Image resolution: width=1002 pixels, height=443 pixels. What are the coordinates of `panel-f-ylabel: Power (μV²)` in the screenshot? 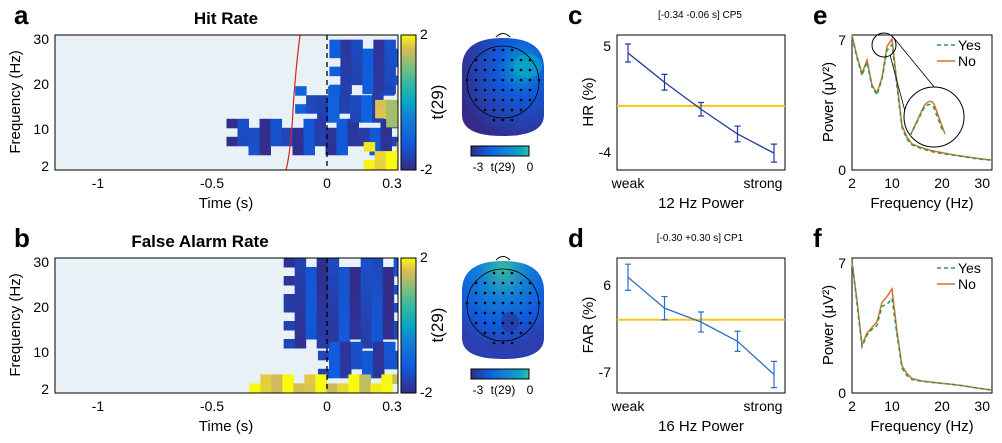 It's located at (828, 325).